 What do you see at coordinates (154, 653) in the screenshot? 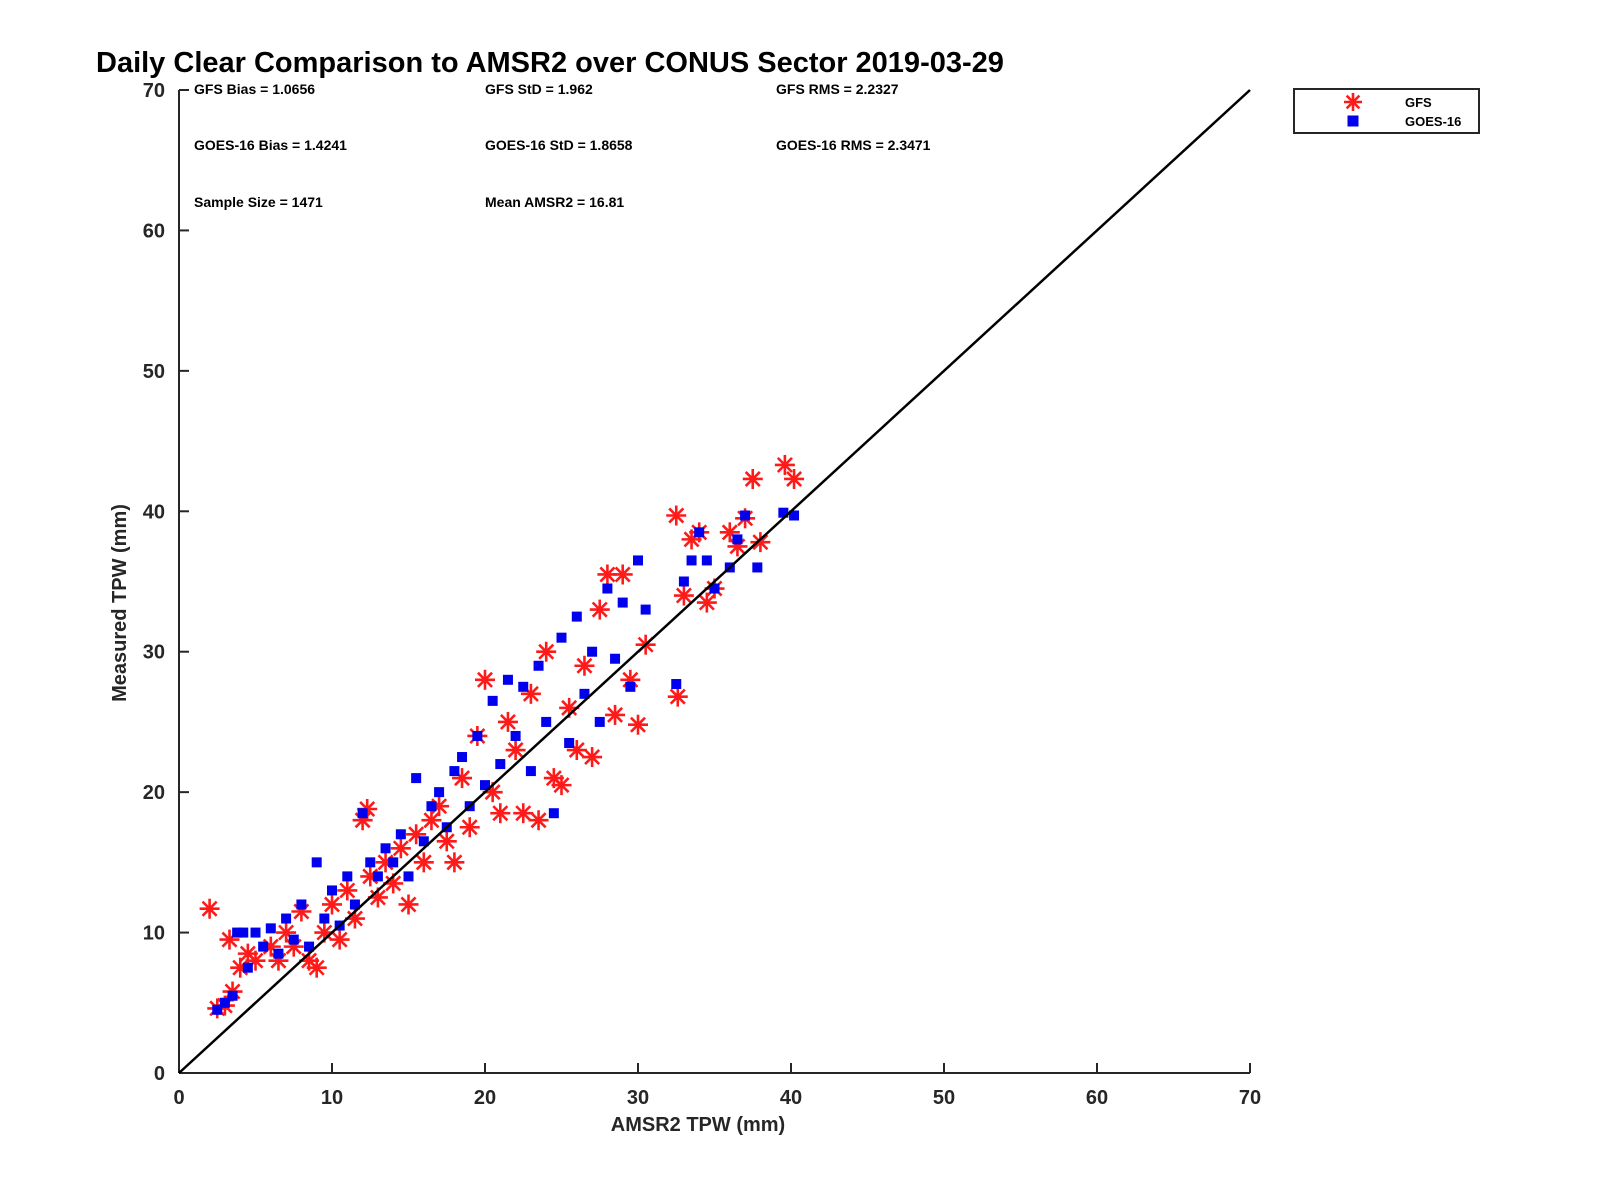
I see `y-tick-label: 30` at bounding box center [154, 653].